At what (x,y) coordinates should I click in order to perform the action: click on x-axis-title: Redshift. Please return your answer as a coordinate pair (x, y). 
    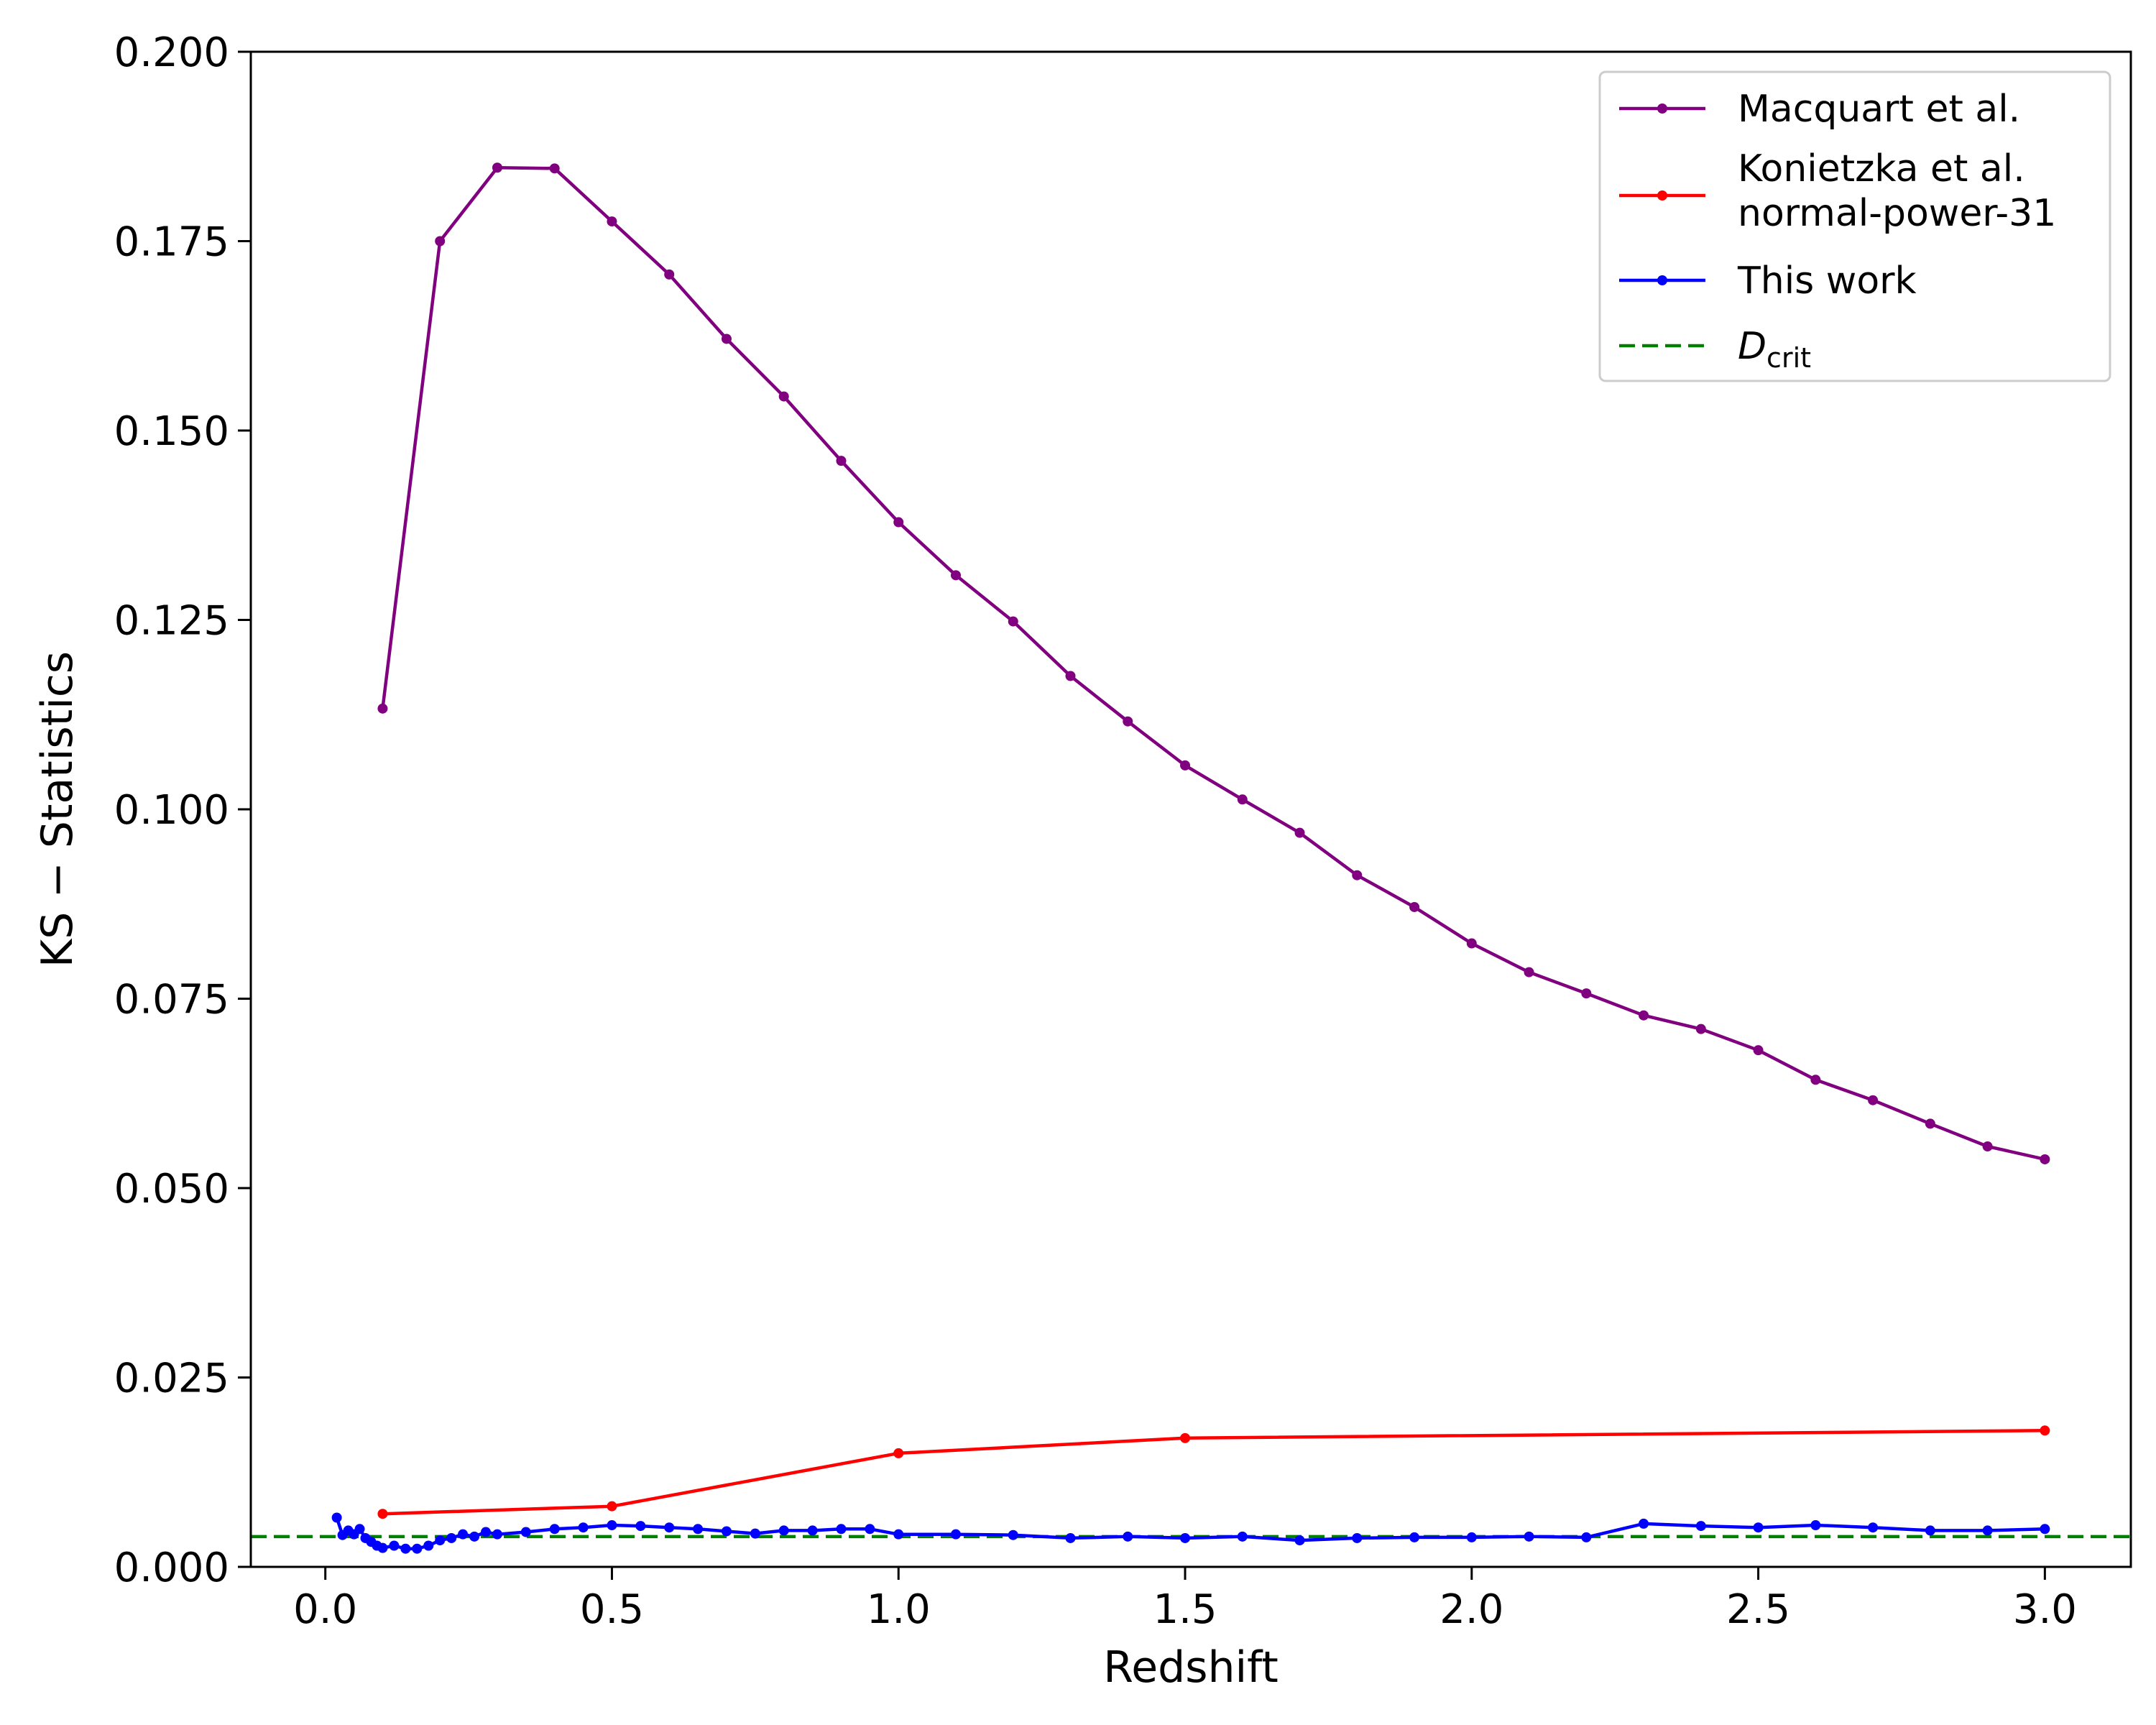
    Looking at the image, I should click on (1191, 1667).